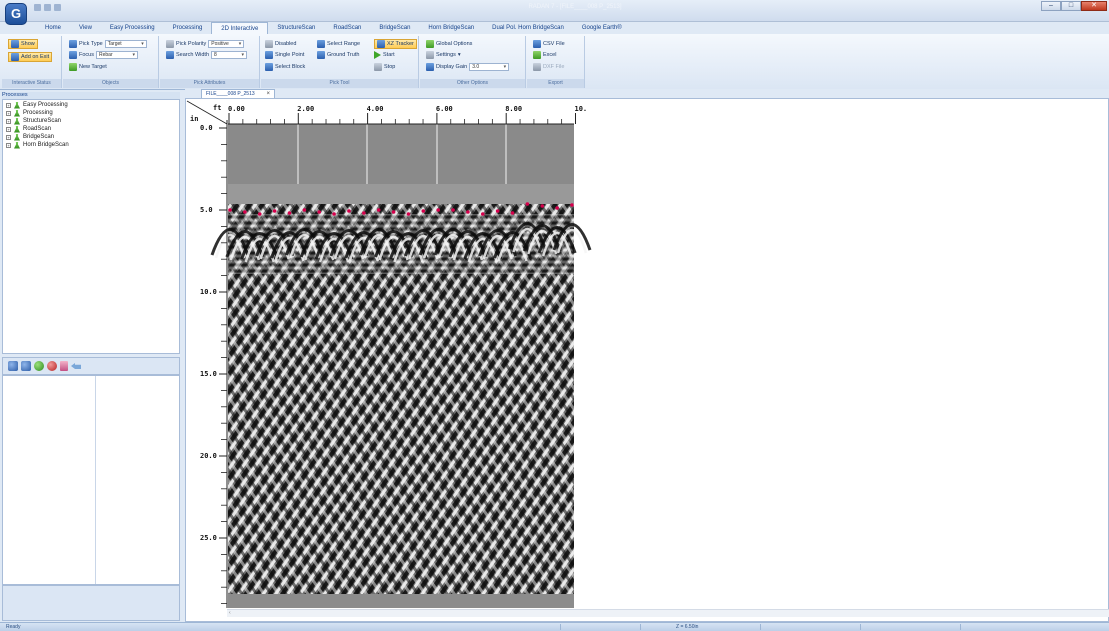 The image size is (1109, 631). Describe the element at coordinates (92, 113) in the screenshot. I see `tree-item-processing: + Processing` at that location.